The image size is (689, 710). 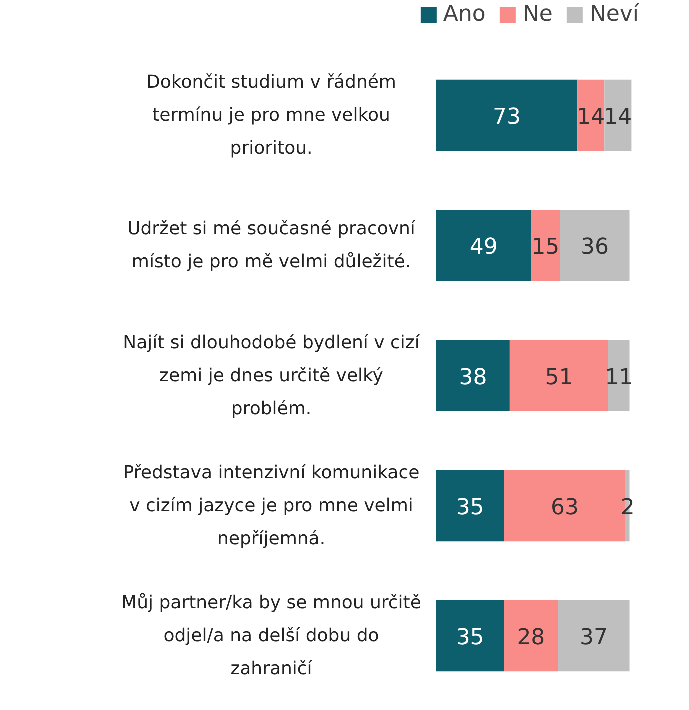 What do you see at coordinates (272, 245) in the screenshot?
I see `y-tick-label: Udržet si mé současné pracovní místo je pro mě velmi důležité.` at bounding box center [272, 245].